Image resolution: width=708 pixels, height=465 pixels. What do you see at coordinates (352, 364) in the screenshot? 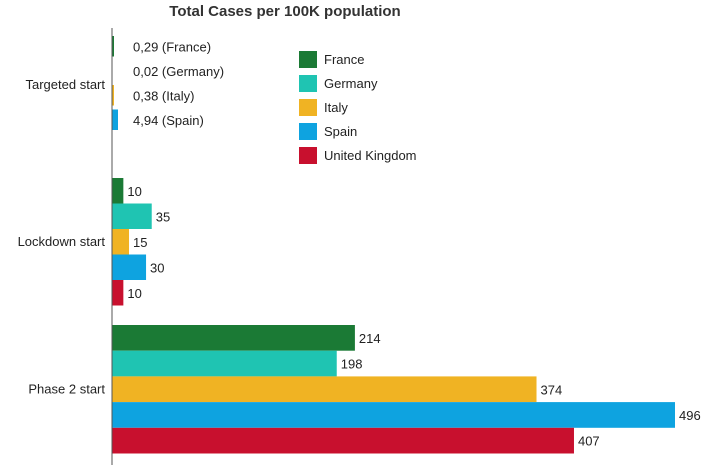
I see `value-label-phase-2-start-germany: 198` at bounding box center [352, 364].